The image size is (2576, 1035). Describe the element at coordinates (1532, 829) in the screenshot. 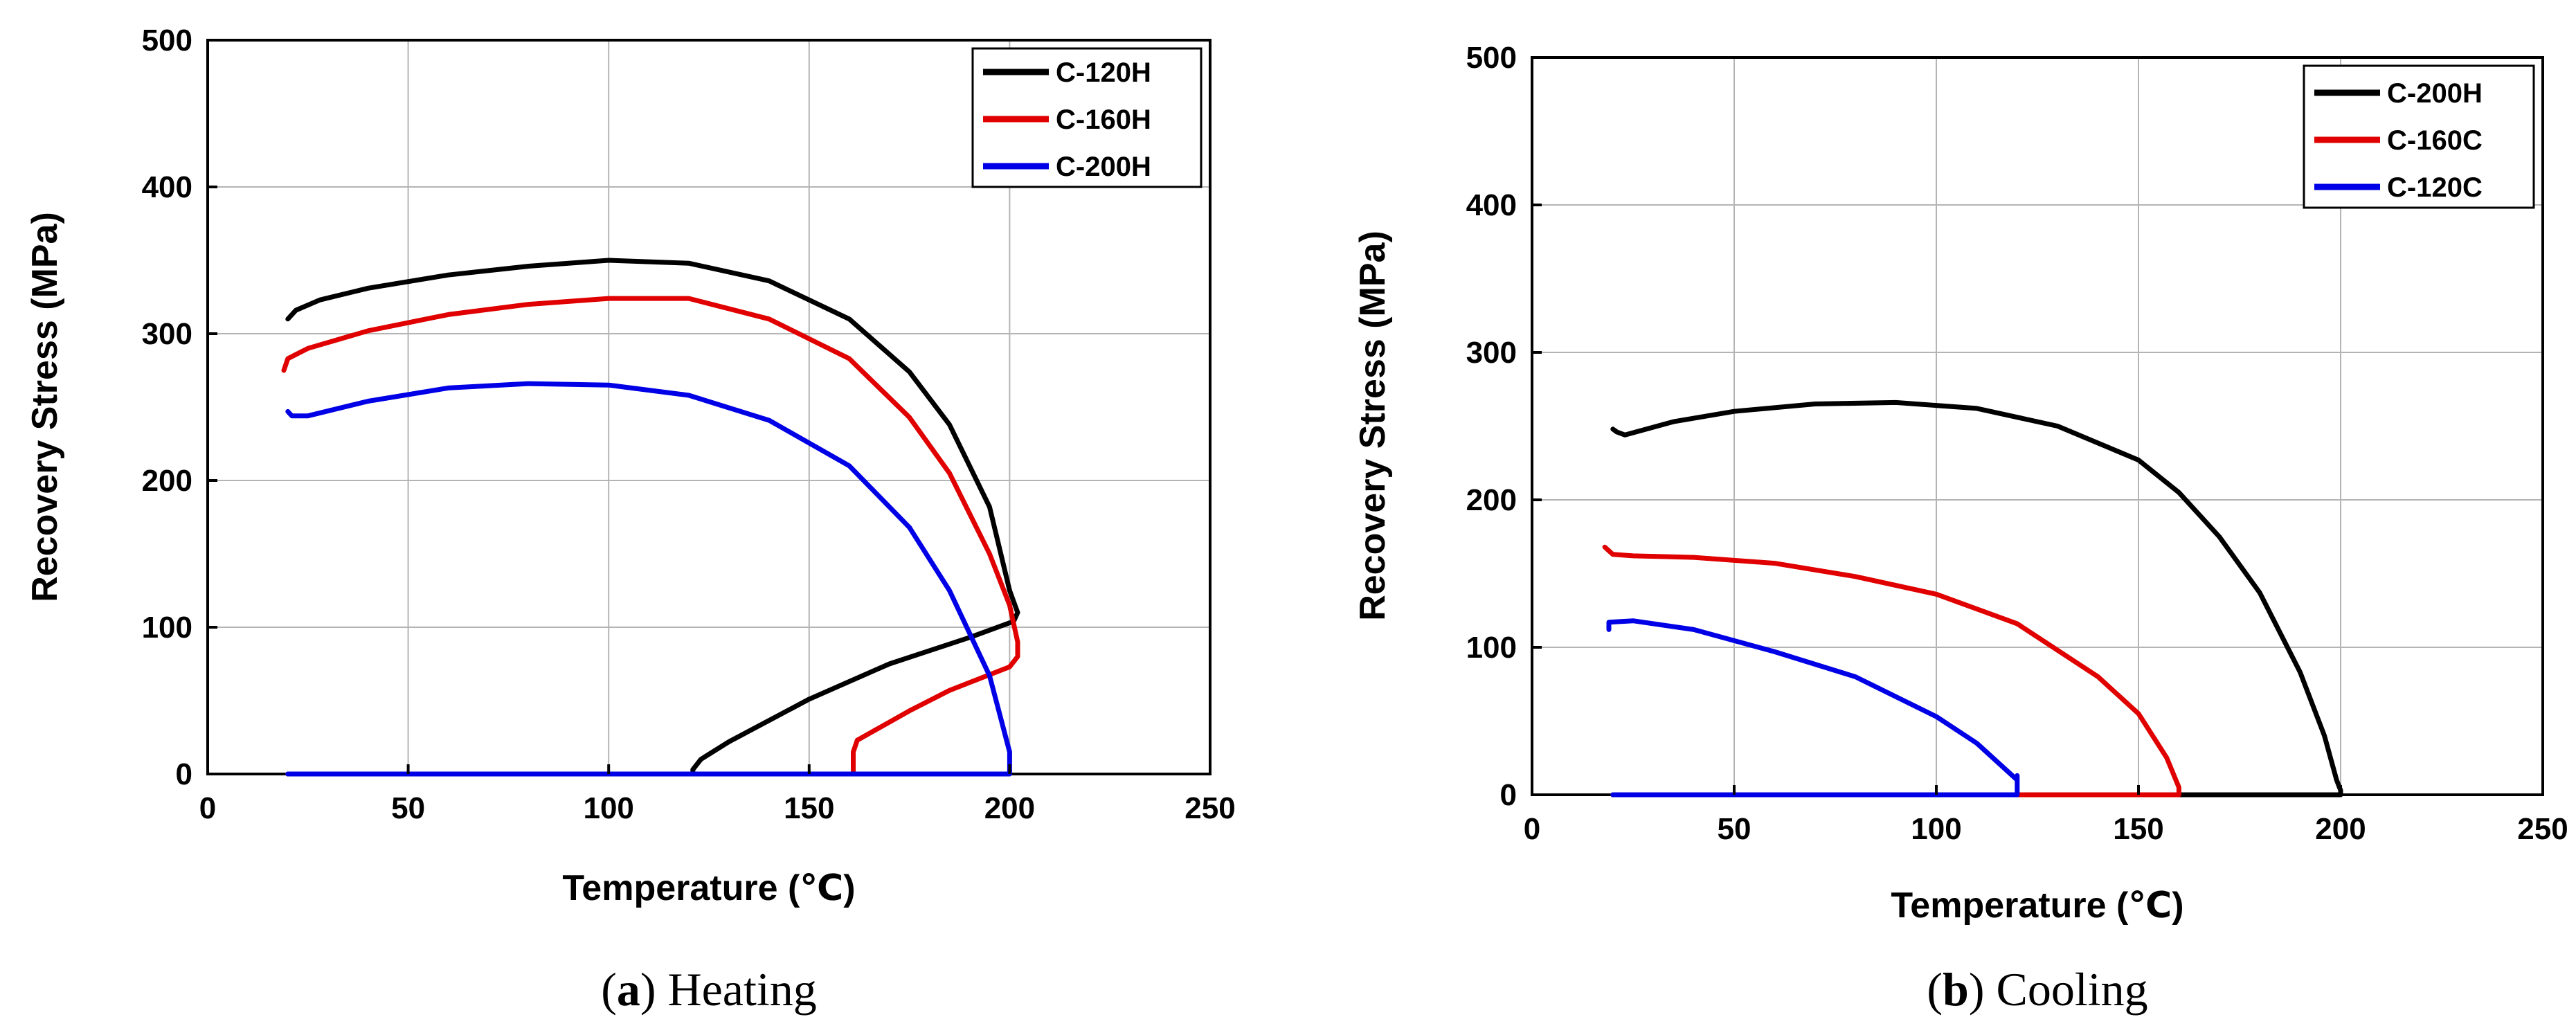

I see `cooling-x-tick-label-0: 0` at that location.